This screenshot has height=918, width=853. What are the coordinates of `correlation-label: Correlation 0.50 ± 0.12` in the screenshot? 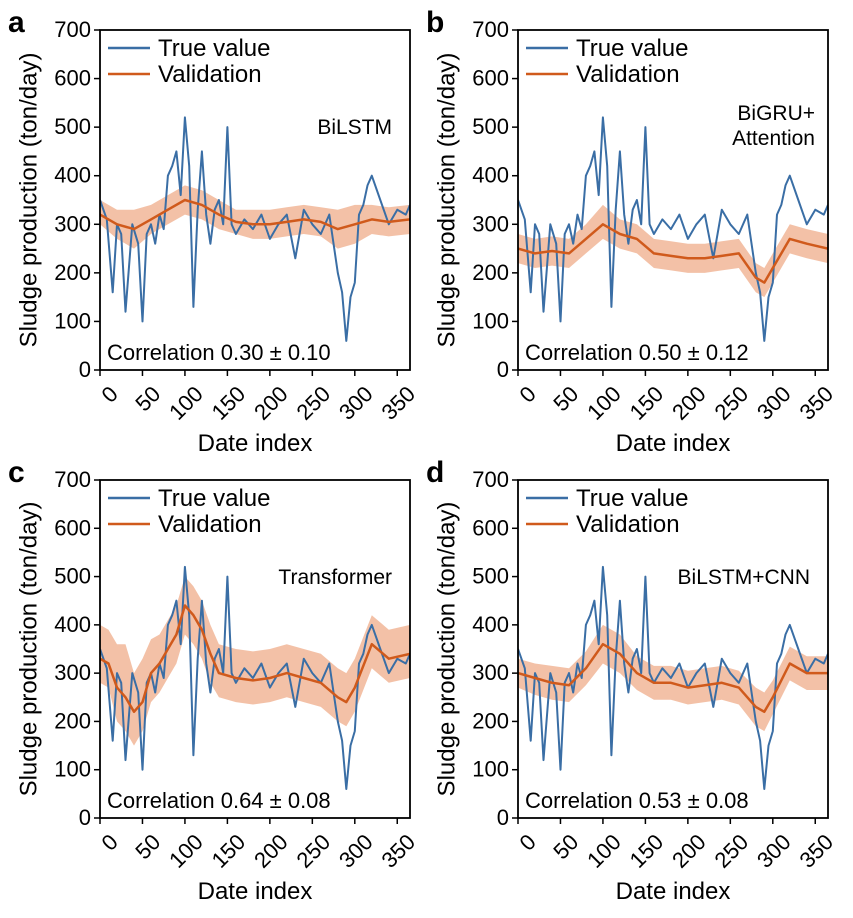 It's located at (637, 352).